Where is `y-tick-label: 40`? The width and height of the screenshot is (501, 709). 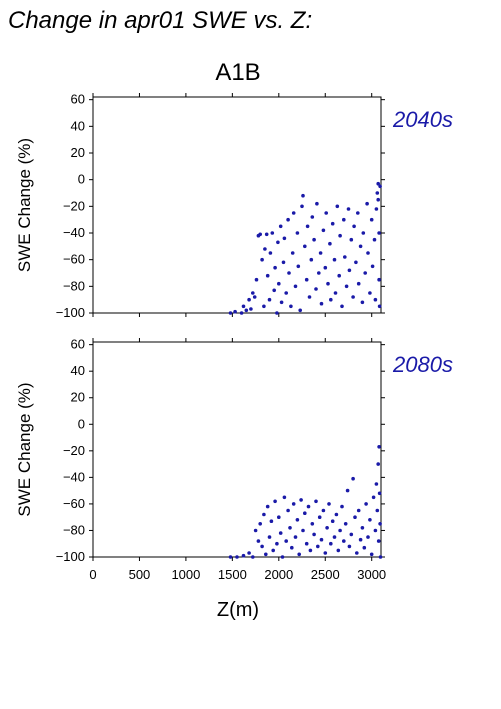 y-tick-label: 40 is located at coordinates (78, 125).